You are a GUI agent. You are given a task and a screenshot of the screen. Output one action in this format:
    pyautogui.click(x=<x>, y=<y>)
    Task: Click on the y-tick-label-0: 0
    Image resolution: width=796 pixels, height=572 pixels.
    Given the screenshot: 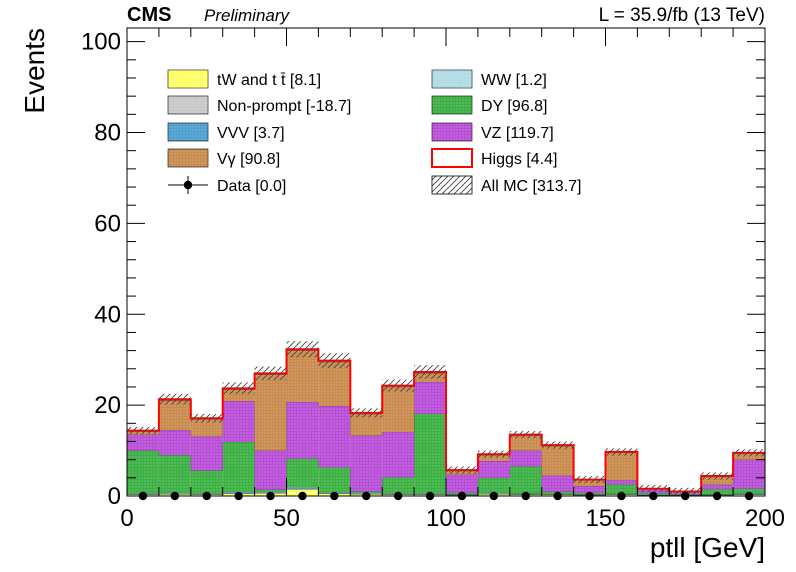 What is the action you would take?
    pyautogui.click(x=114, y=496)
    